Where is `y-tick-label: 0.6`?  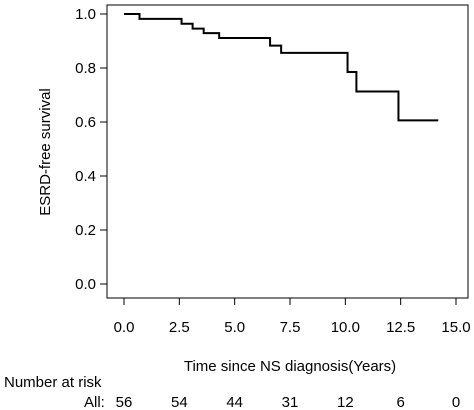 y-tick-label: 0.6 is located at coordinates (85, 122).